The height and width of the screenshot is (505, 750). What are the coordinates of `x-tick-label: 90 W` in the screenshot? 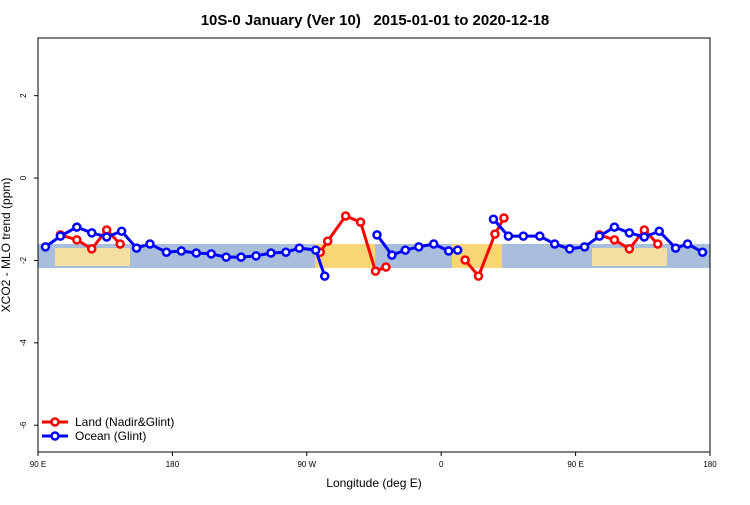 It's located at (306, 464).